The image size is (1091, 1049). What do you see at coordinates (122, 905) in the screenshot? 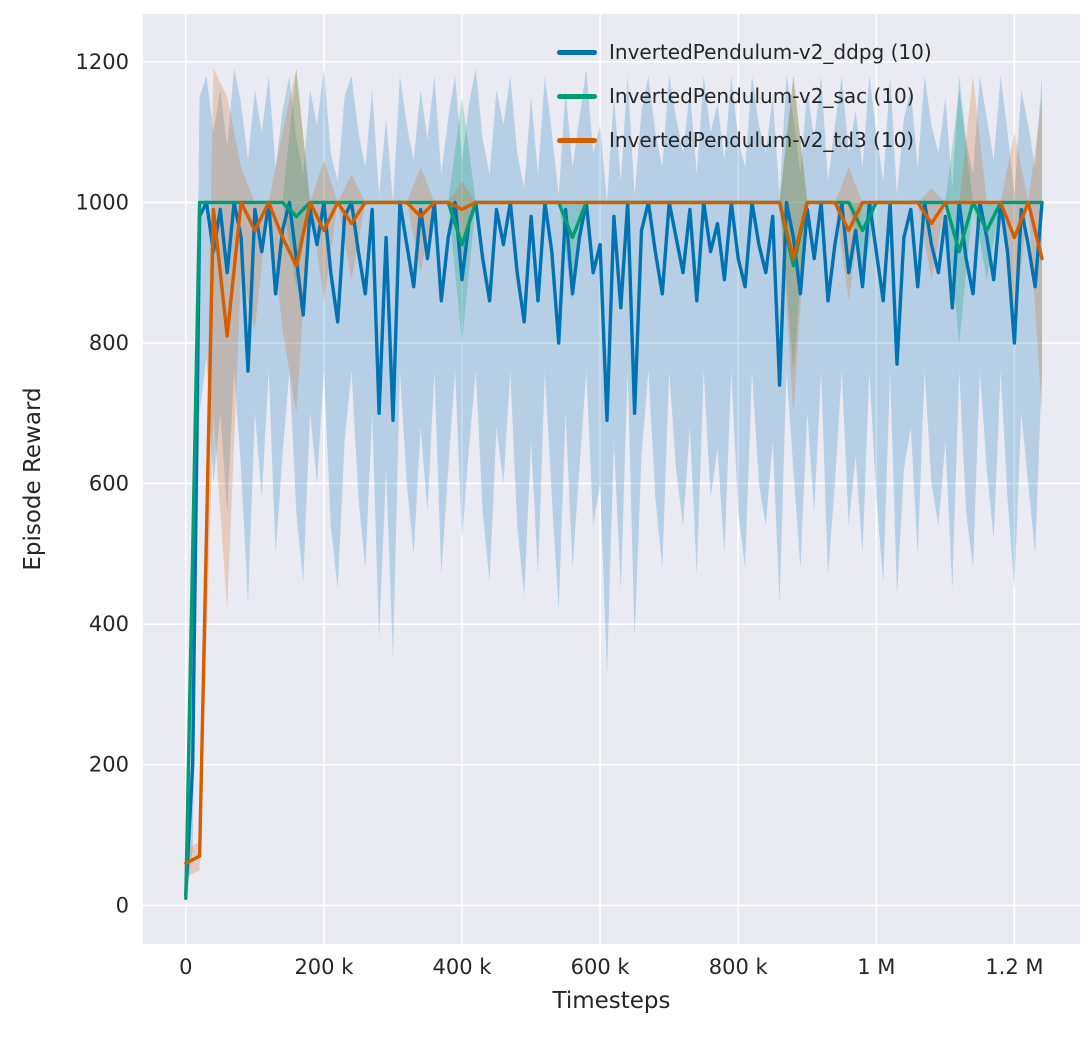
I see `y-tick-label: 0` at bounding box center [122, 905].